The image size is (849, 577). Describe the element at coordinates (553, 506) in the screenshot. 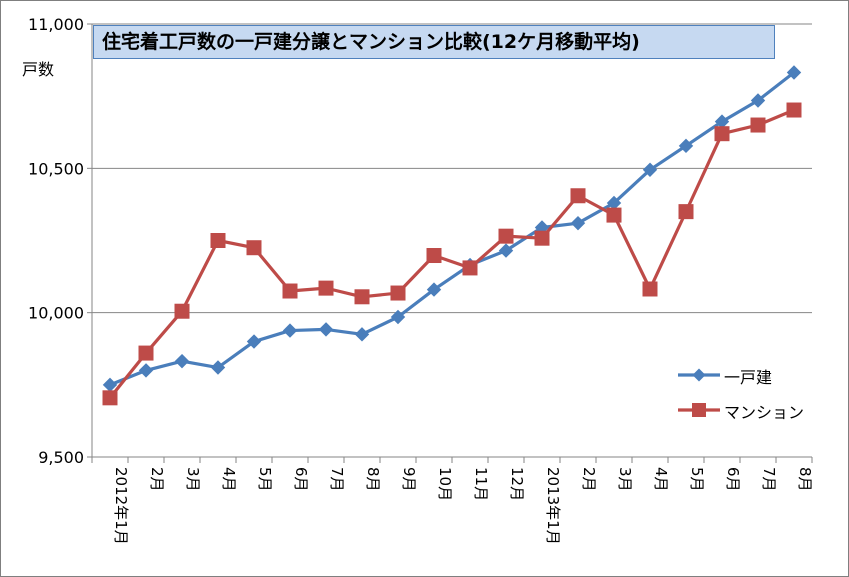

I see `x-tick-label: 2013年1月` at that location.